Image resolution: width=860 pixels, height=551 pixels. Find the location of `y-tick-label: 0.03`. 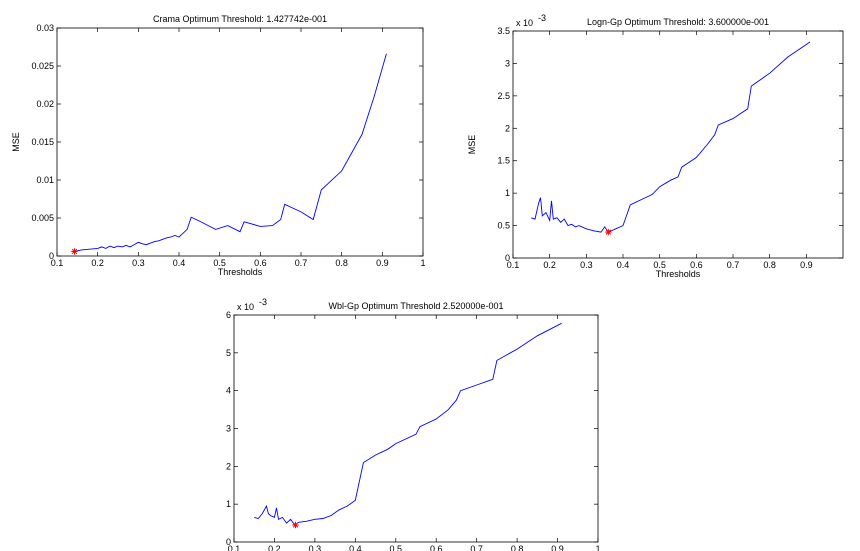

y-tick-label: 0.03 is located at coordinates (45, 28).